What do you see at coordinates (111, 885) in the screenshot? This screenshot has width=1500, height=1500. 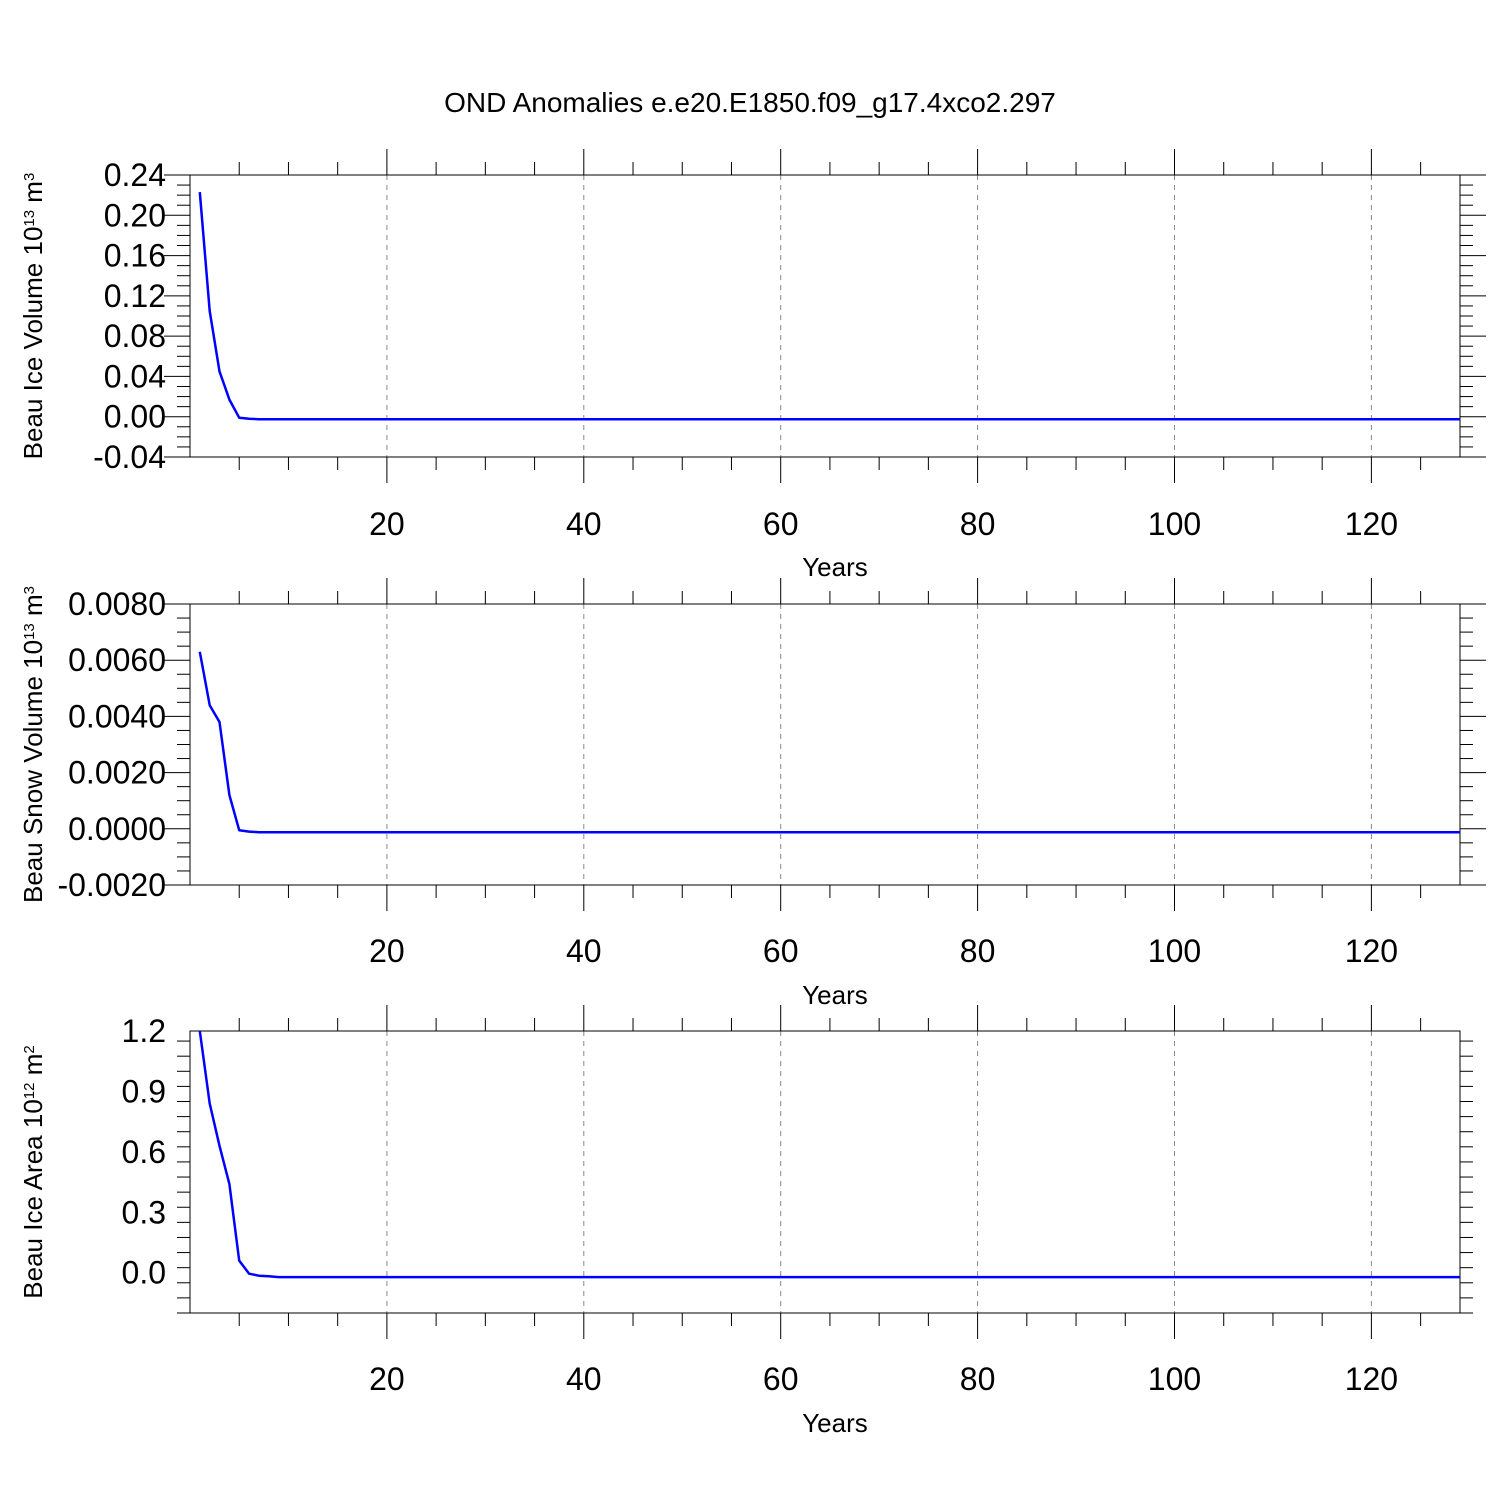 I see `y-tick-label: -0.0020` at bounding box center [111, 885].